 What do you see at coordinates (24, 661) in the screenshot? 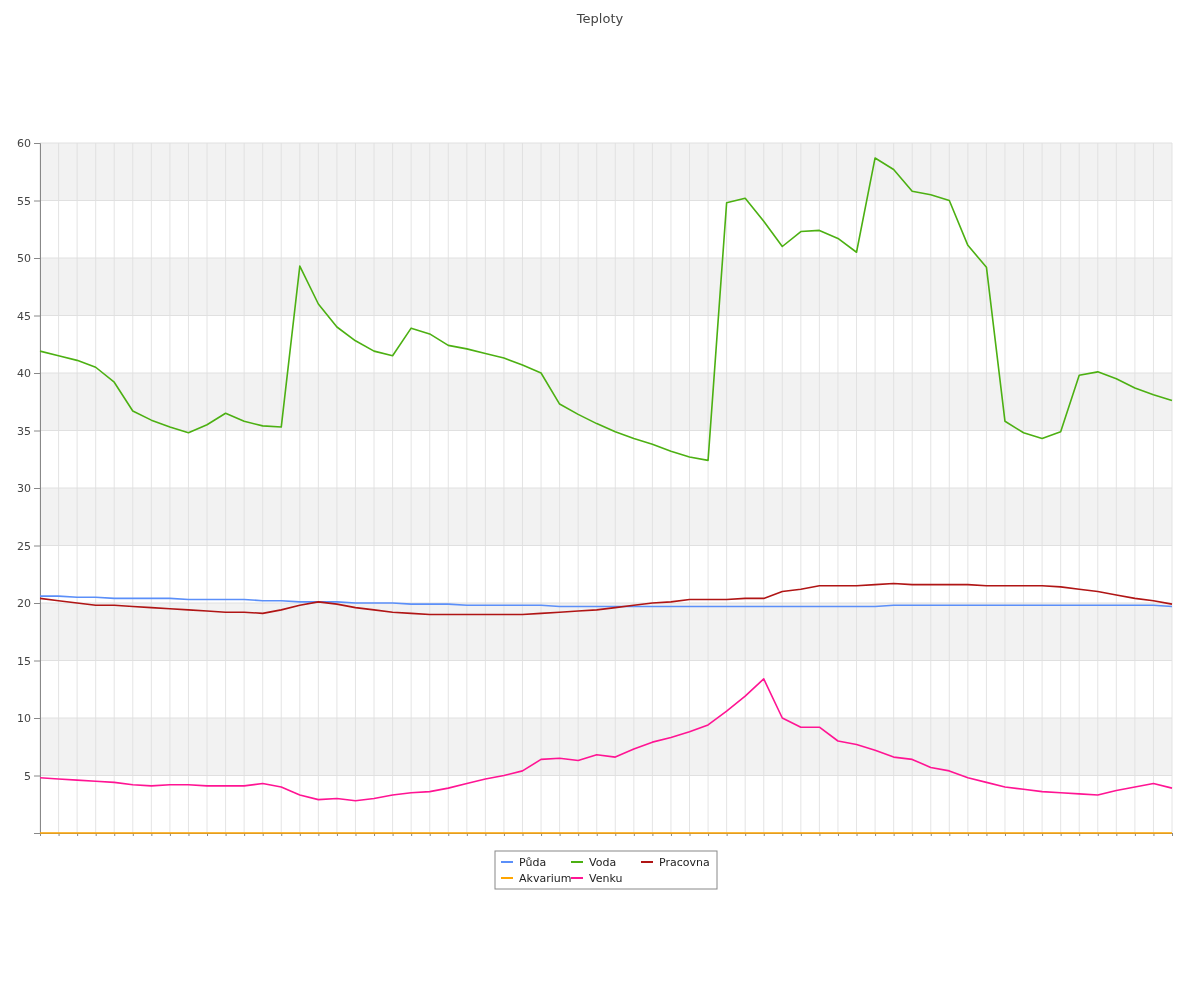
I see `y-tick-label: 15` at bounding box center [24, 661].